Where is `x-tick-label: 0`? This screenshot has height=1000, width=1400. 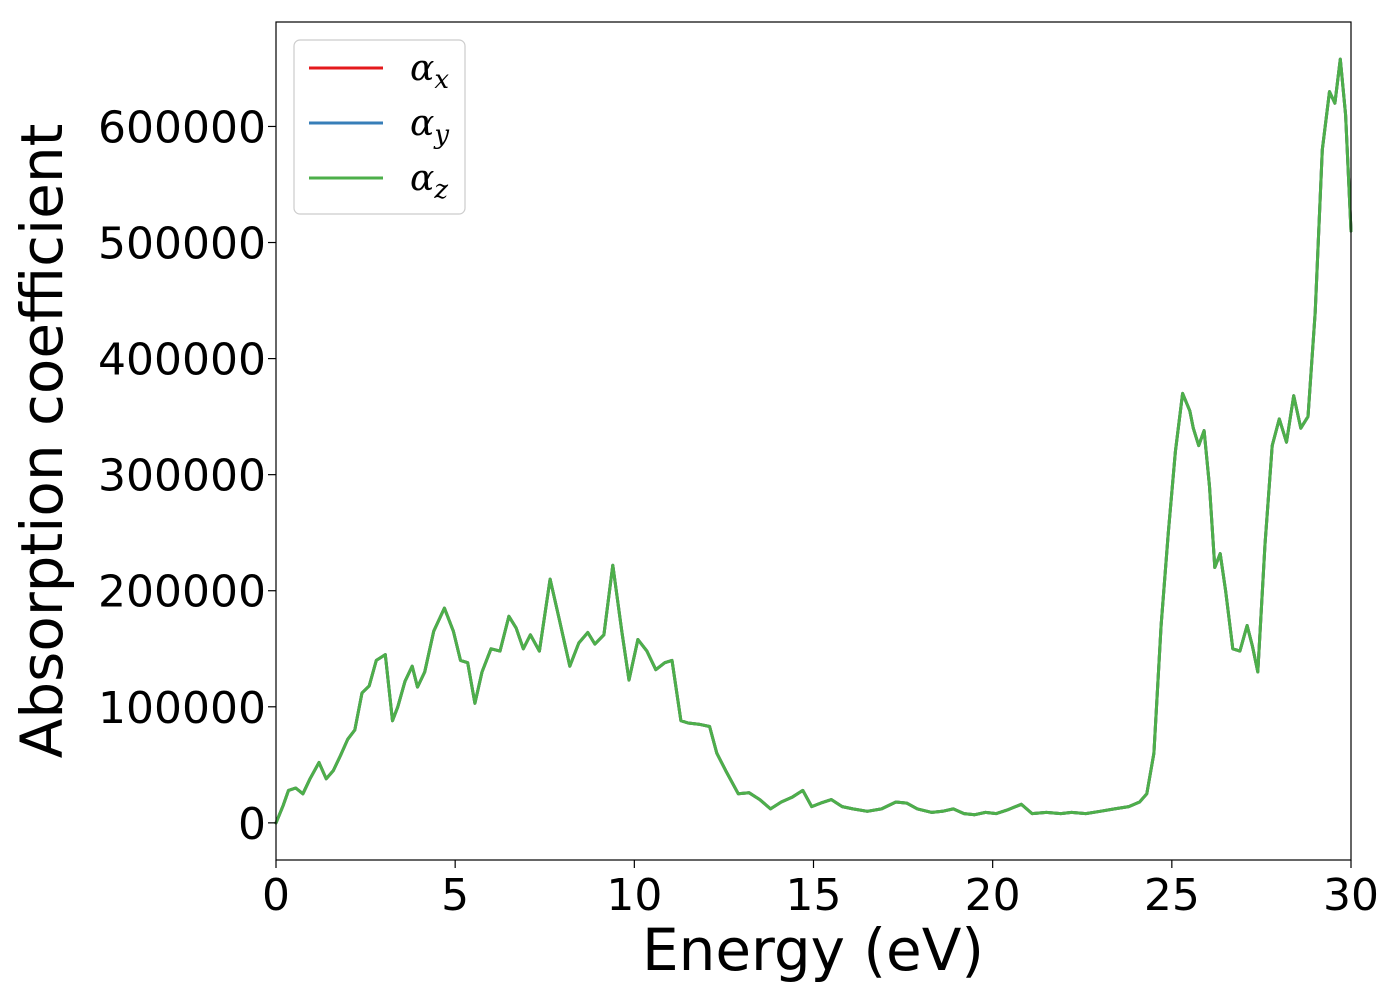 x-tick-label: 0 is located at coordinates (276, 895).